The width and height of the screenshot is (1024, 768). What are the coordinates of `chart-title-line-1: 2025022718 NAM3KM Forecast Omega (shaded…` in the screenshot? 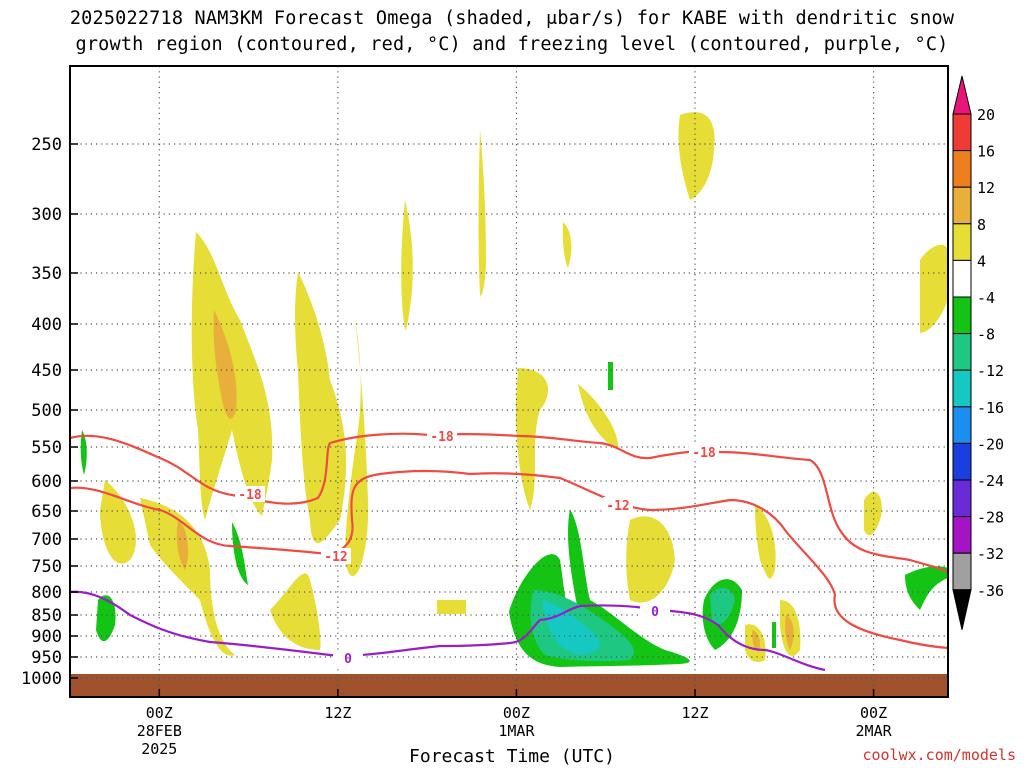 It's located at (512, 18).